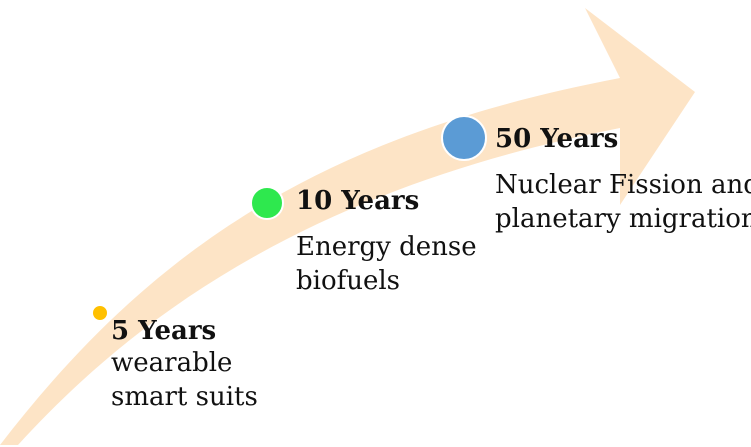  I want to click on milestone-50-dot, so click(464, 138).